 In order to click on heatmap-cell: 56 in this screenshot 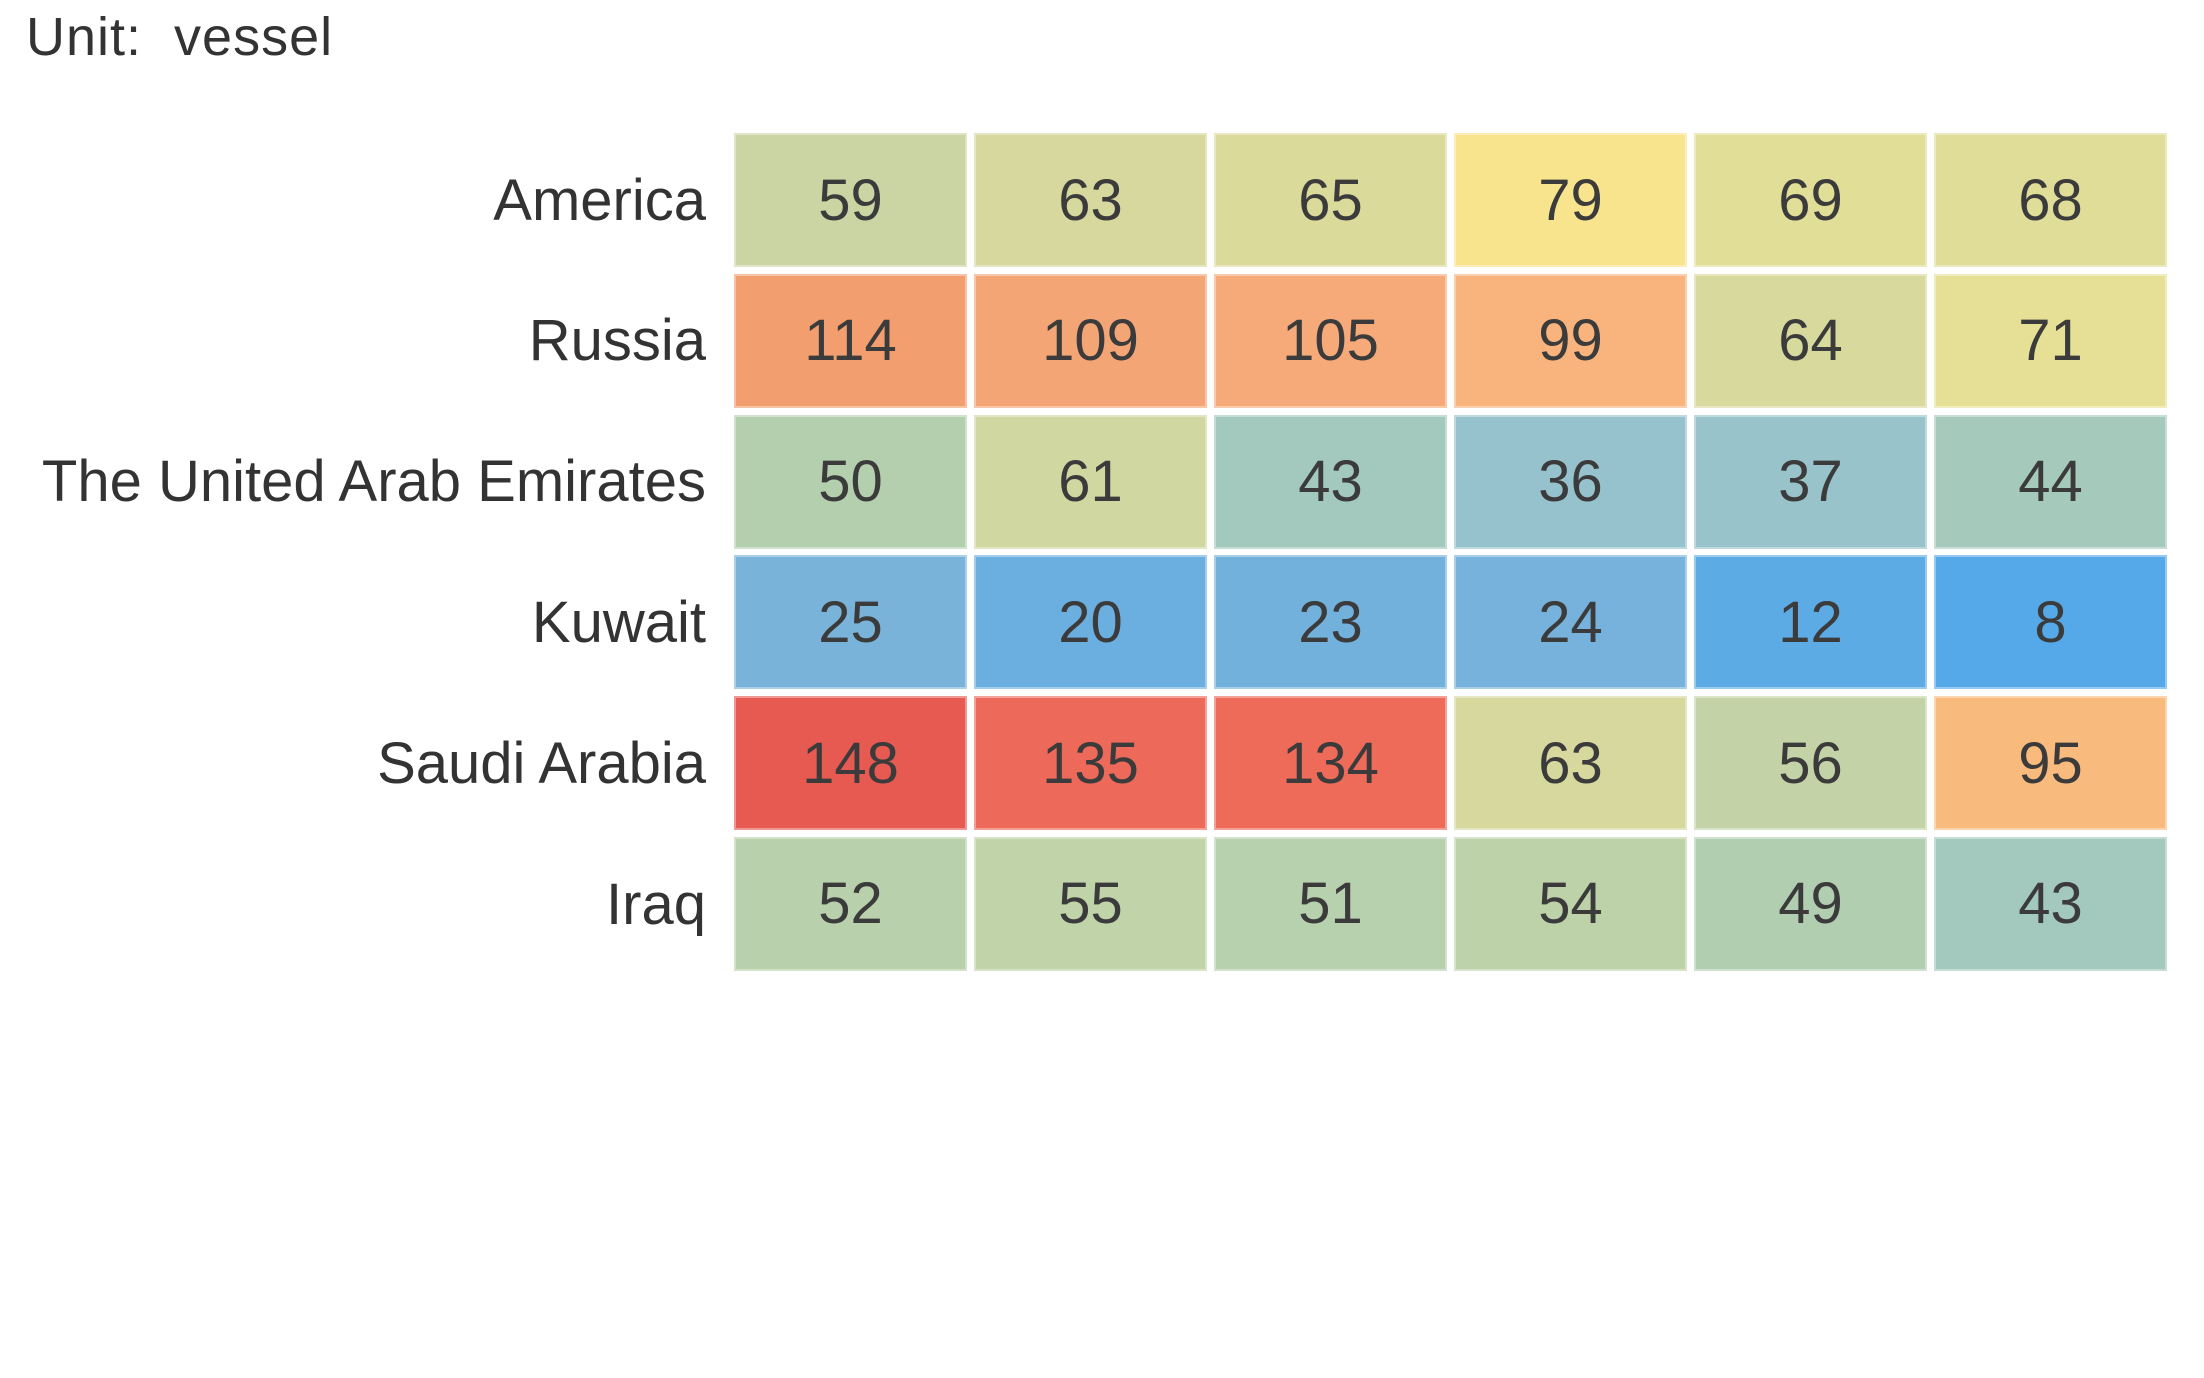, I will do `click(1810, 763)`.